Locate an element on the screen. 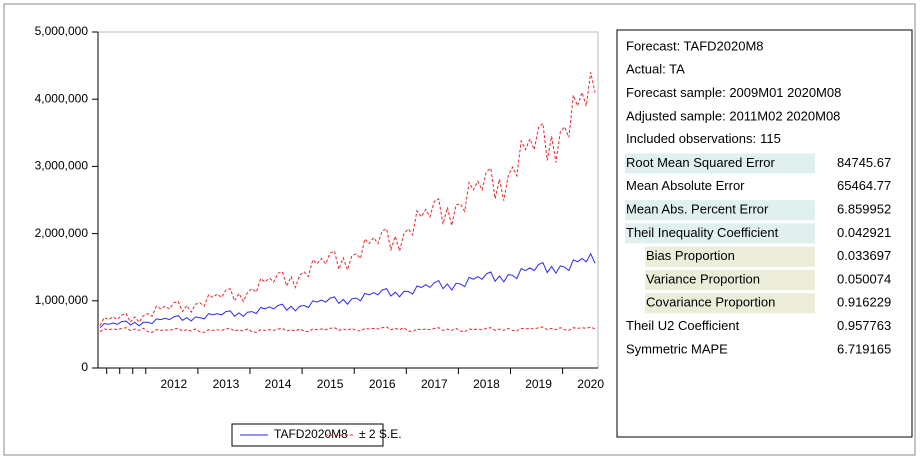  stats-label: Root Mean Squared Error is located at coordinates (701, 162).